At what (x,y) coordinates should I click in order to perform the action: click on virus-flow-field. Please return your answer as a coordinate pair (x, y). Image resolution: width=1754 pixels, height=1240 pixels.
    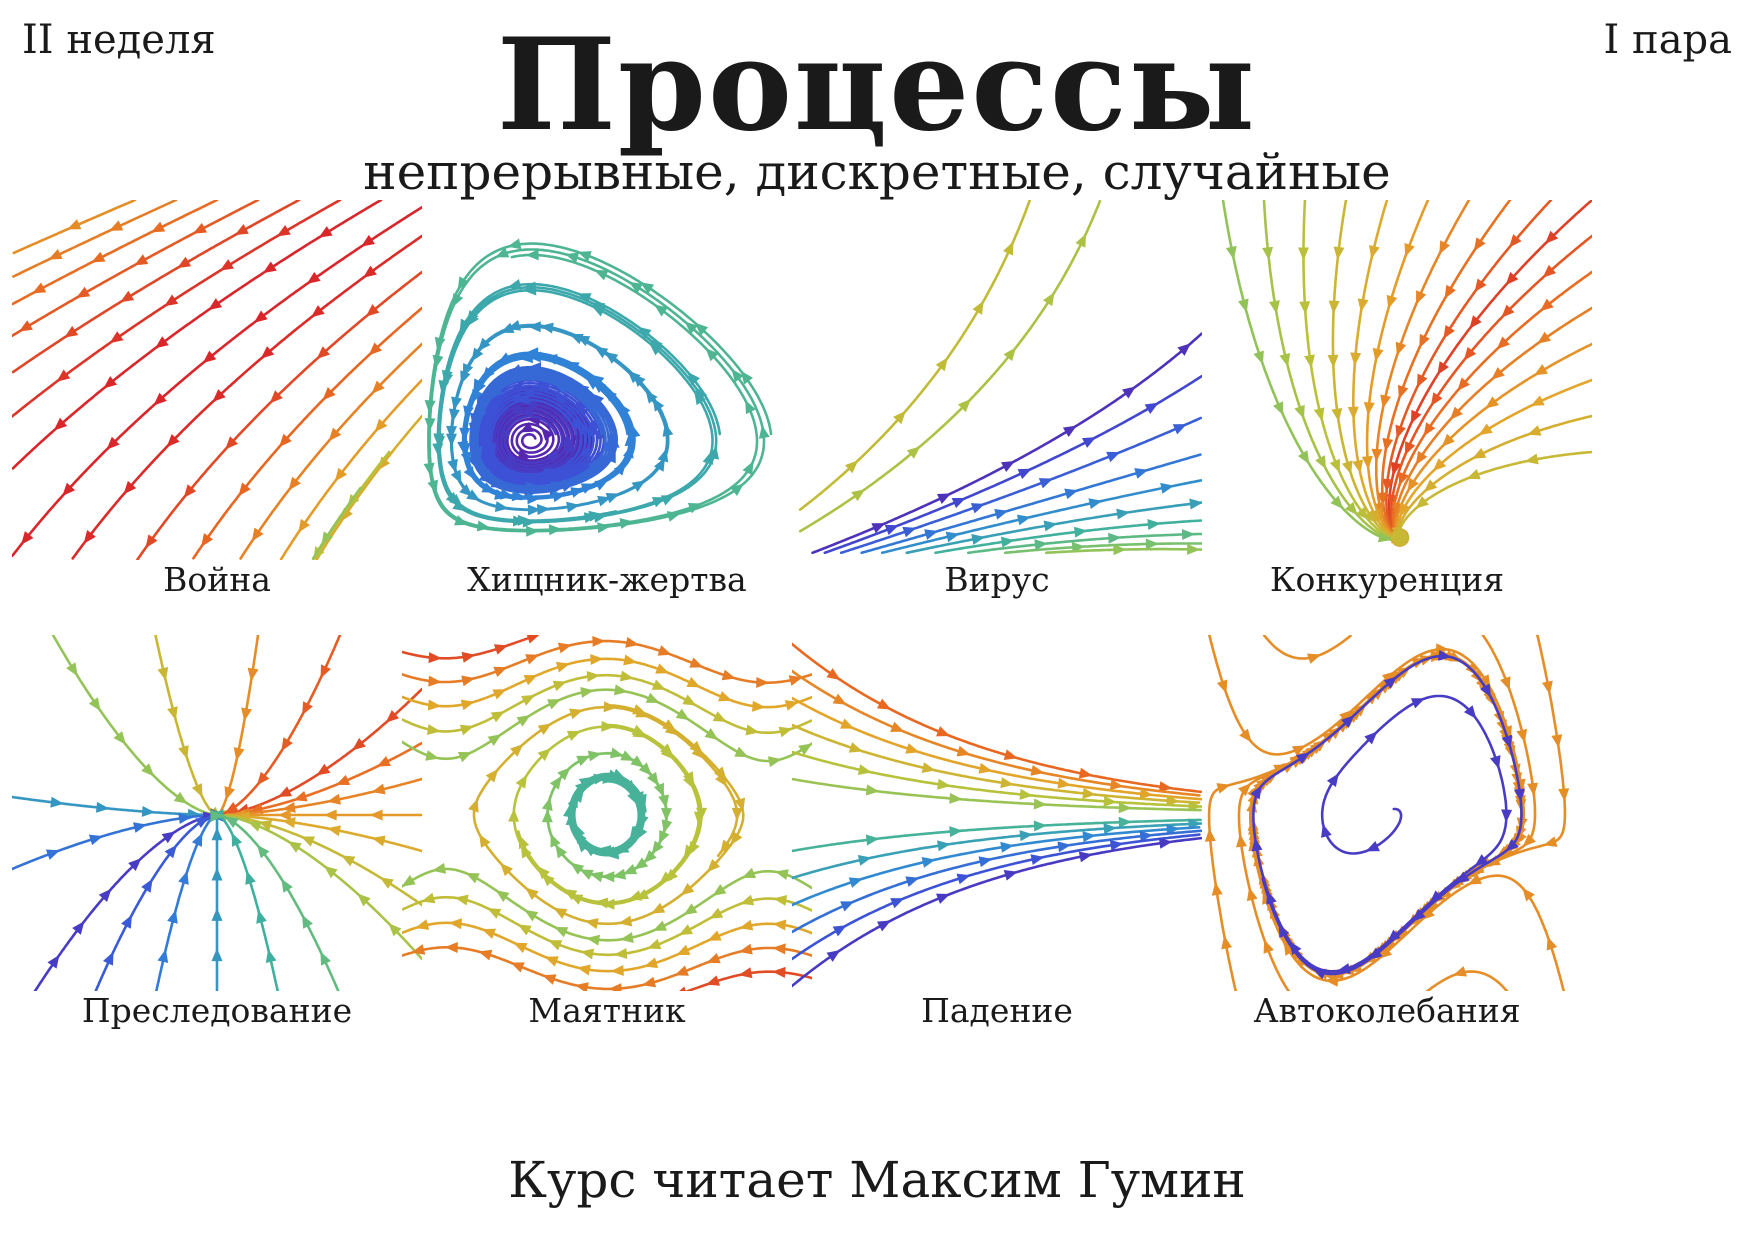
    Looking at the image, I should click on (997, 400).